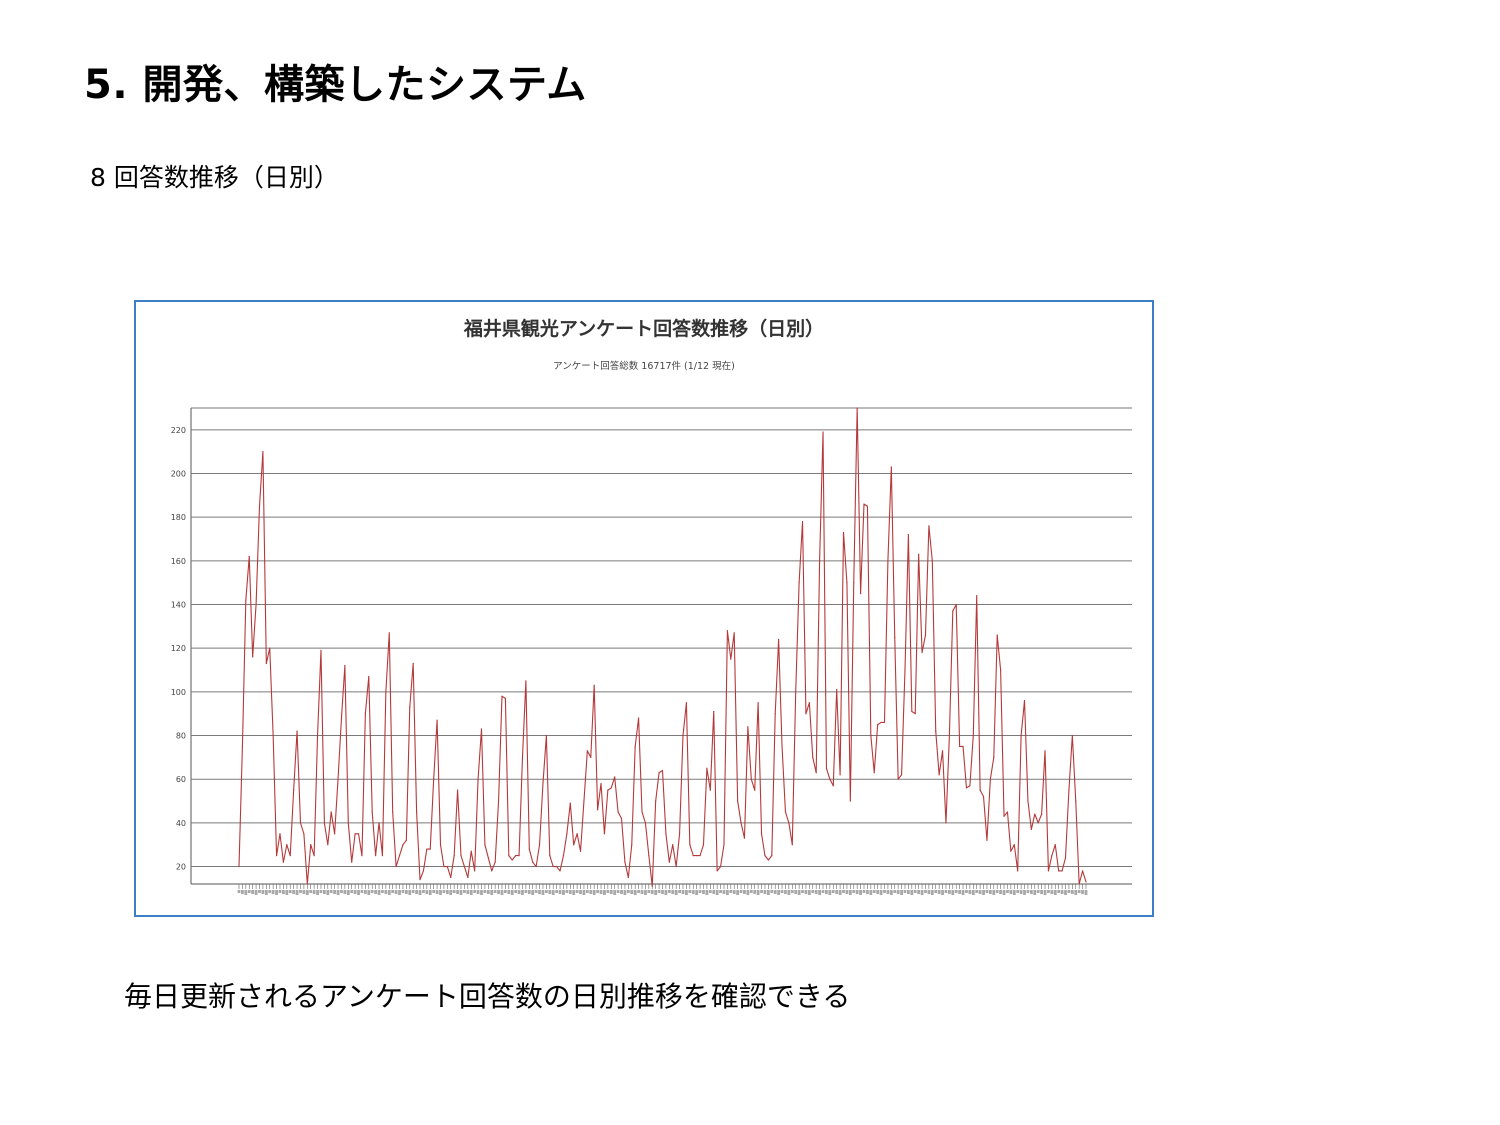 The image size is (1500, 1125). What do you see at coordinates (178, 561) in the screenshot?
I see `y-tick-label-160: 160` at bounding box center [178, 561].